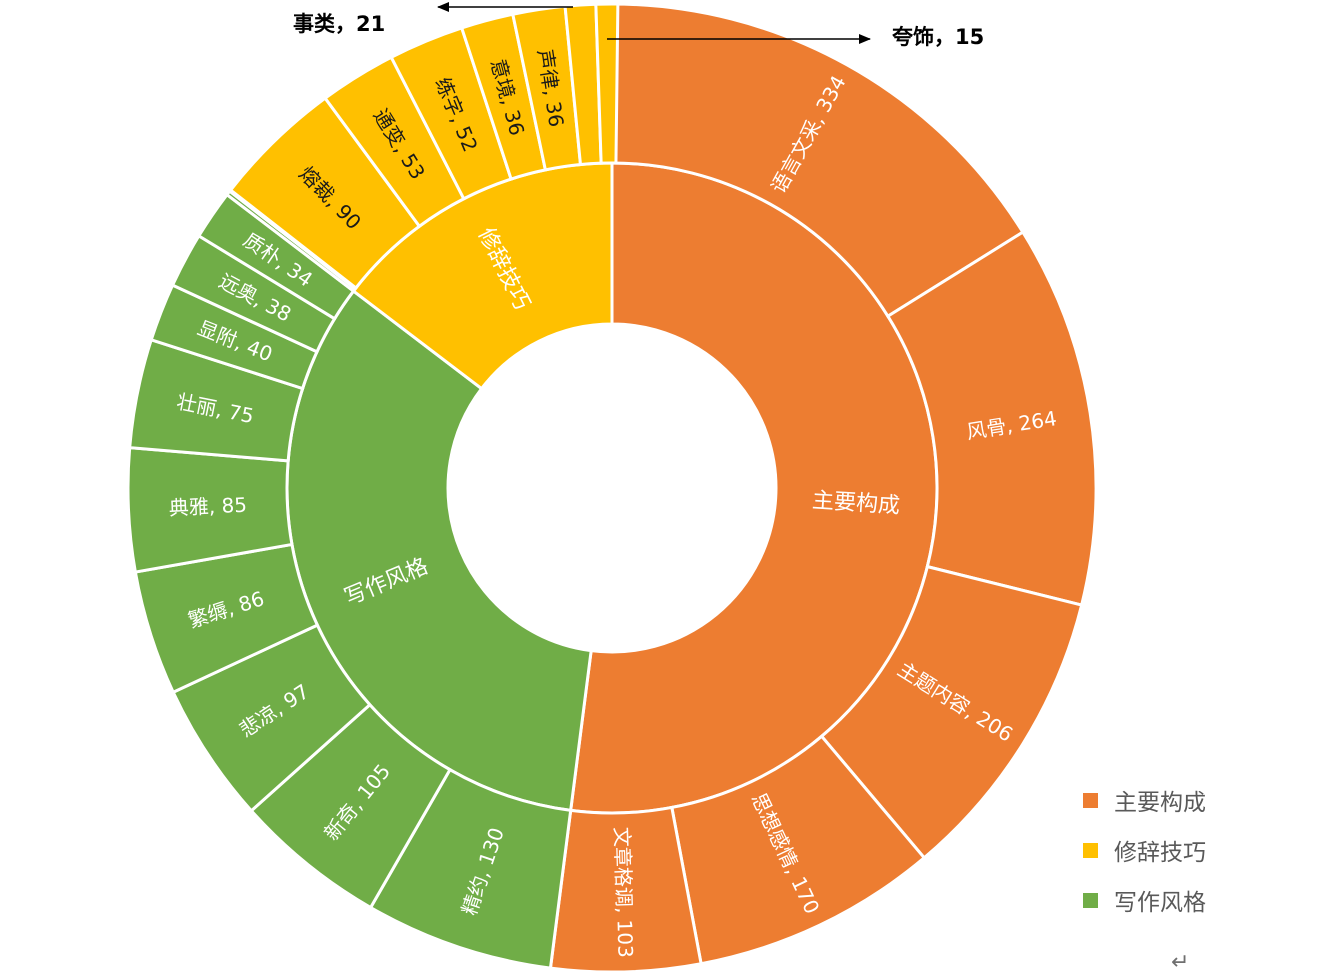 The image size is (1319, 977). I want to click on legend-swatch-style, so click(1090, 900).